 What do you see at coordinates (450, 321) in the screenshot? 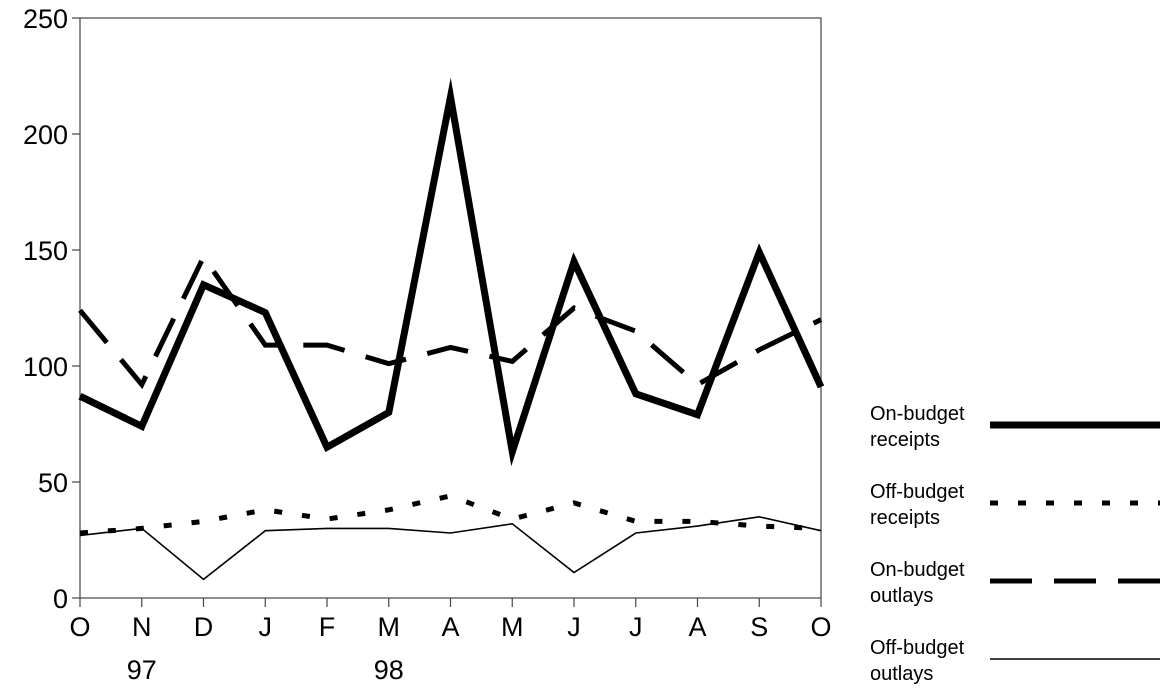
I see `series-line-on-budget-outlays` at bounding box center [450, 321].